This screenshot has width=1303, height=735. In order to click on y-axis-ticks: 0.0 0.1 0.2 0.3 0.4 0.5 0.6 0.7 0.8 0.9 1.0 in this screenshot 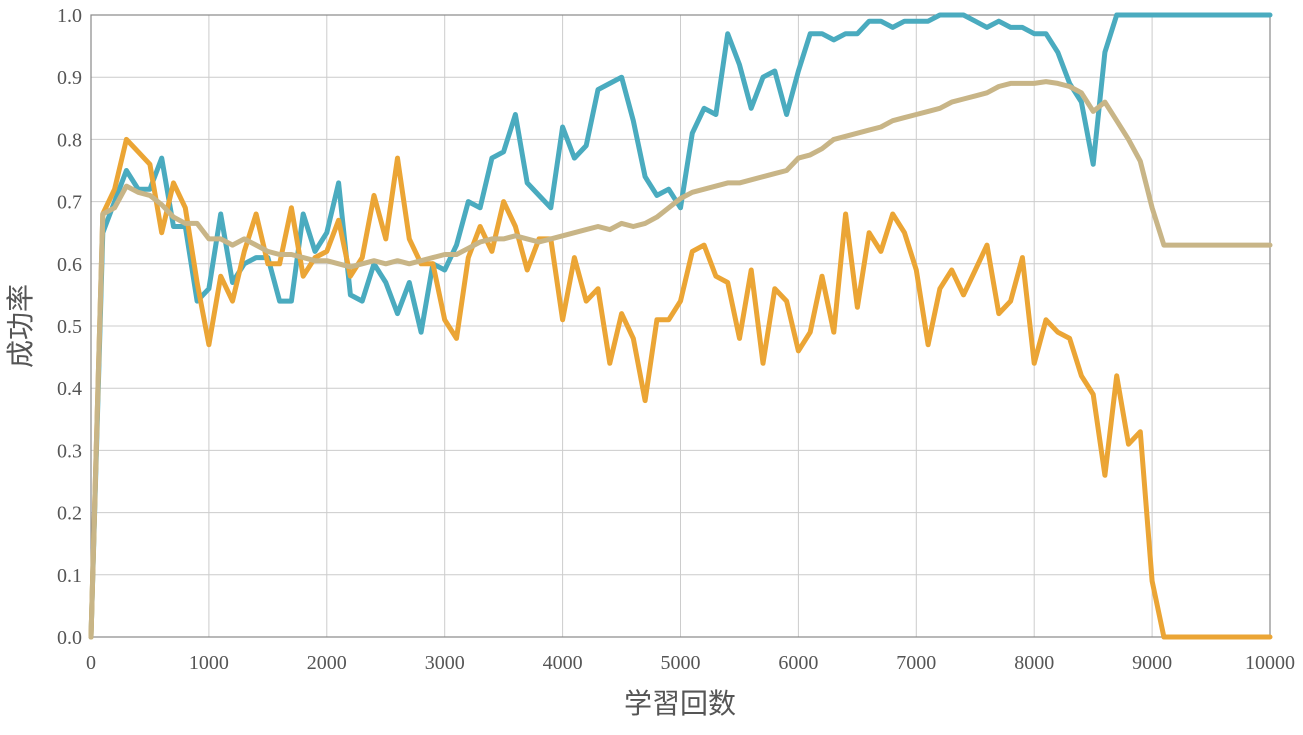, I will do `click(69, 327)`.